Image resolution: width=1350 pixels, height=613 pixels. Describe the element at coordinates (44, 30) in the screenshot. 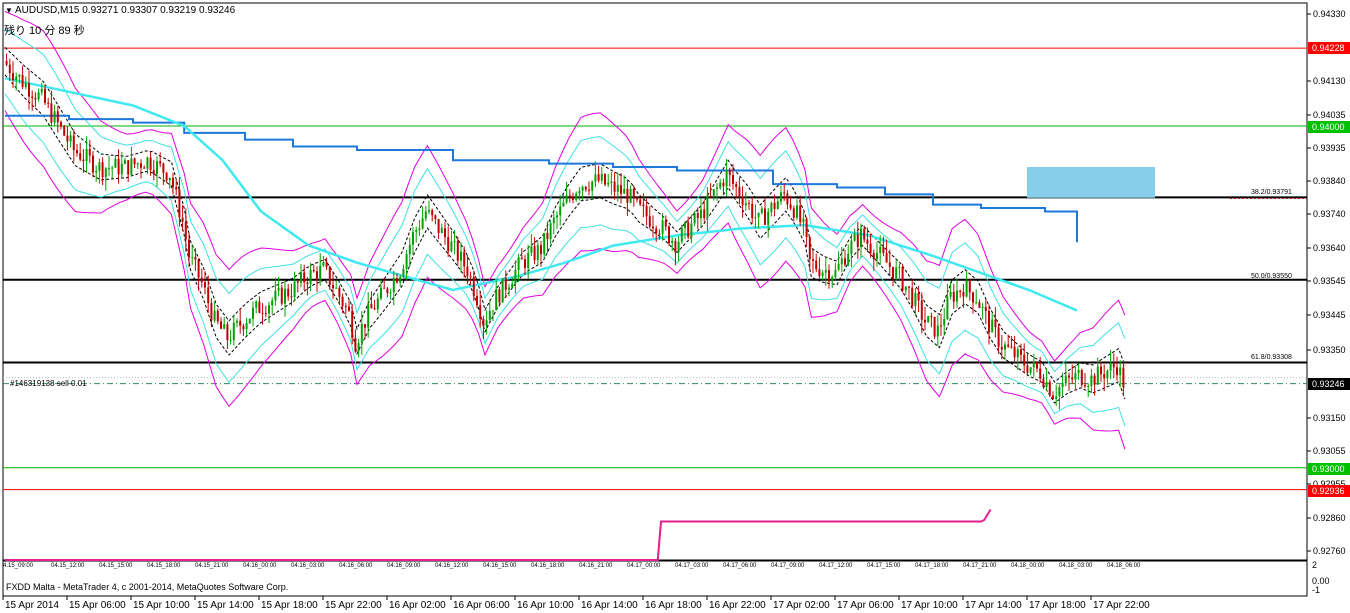

I see `countdown-timer: 残り 10 分 89 秒` at that location.